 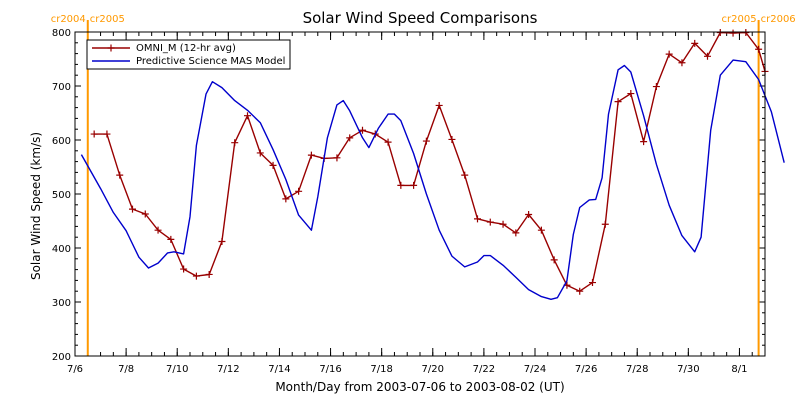 I want to click on rotation-marker-label-right: cr2005, so click(x=107, y=19).